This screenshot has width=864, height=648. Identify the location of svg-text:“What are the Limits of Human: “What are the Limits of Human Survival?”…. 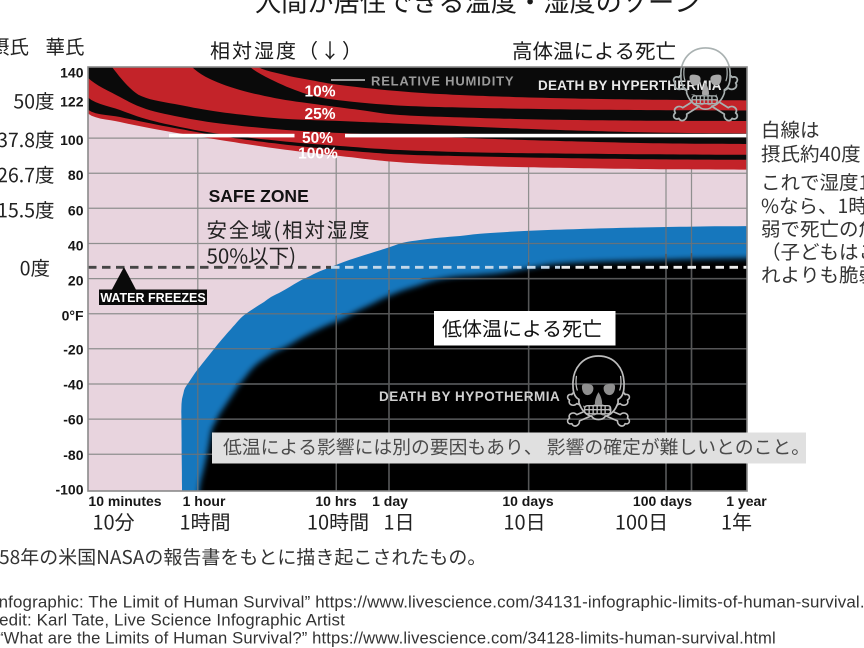
(388, 638).